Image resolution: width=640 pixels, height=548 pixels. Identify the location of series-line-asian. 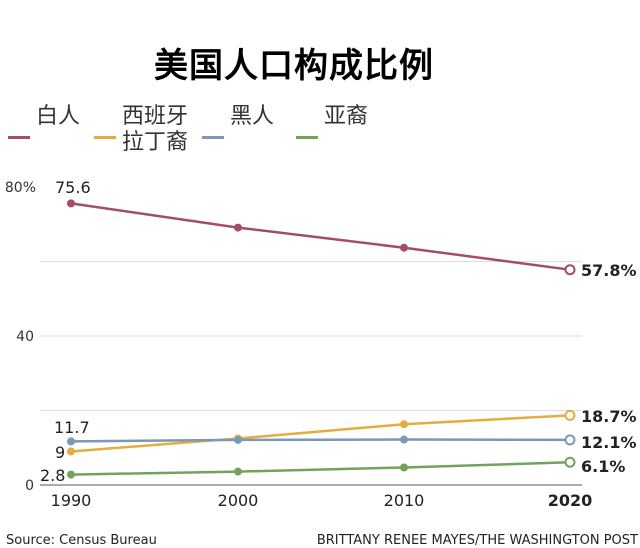
(320, 468).